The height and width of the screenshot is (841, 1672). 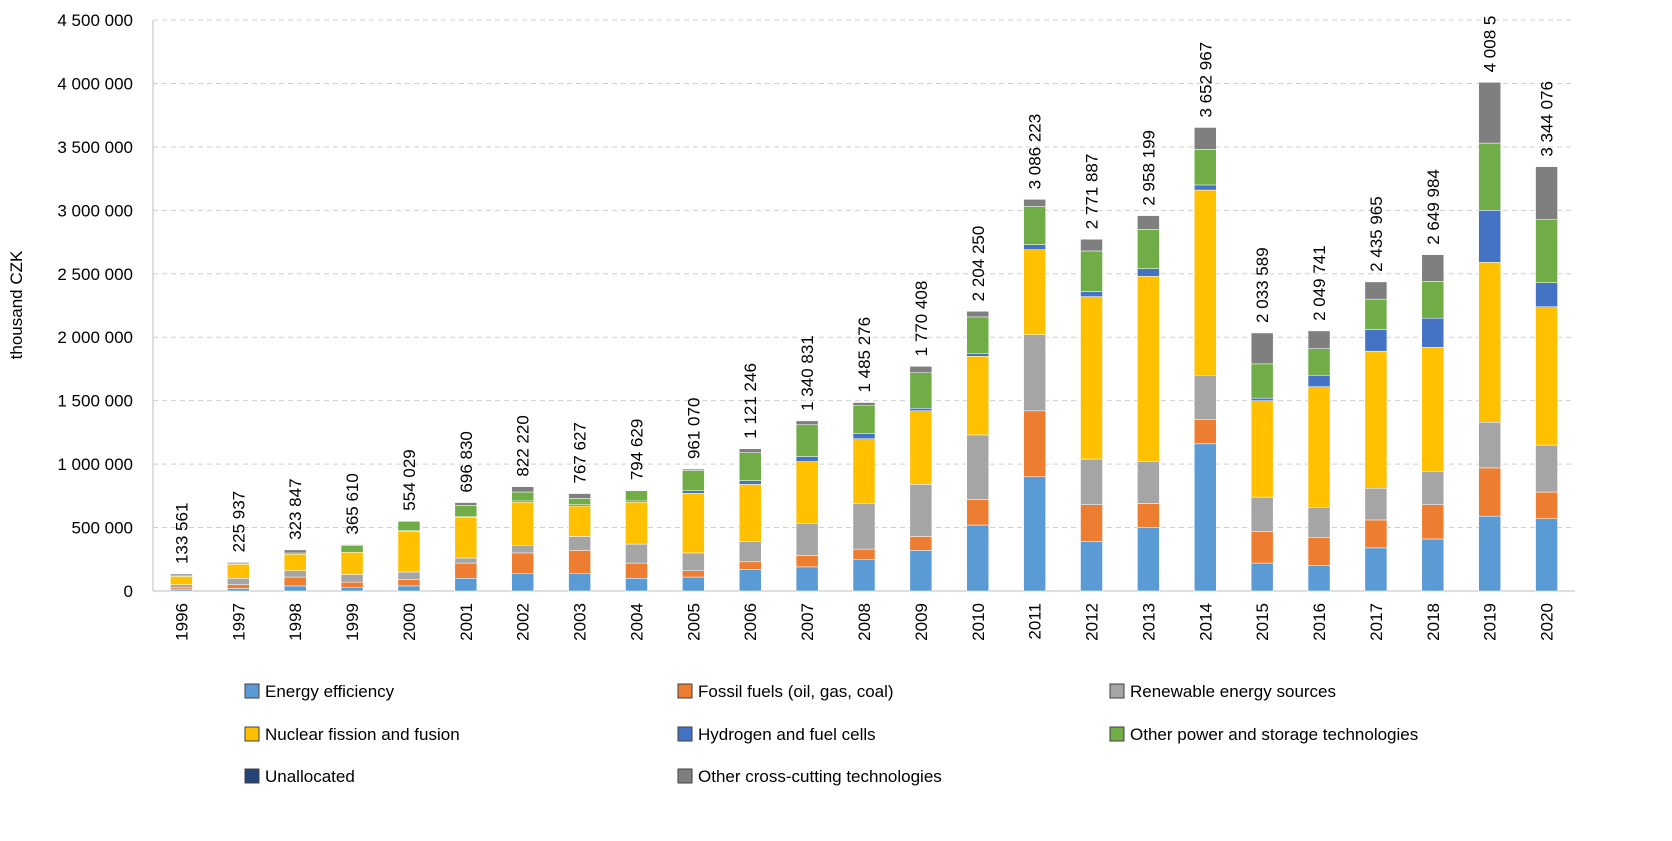 I want to click on total-label: 133 561, so click(x=181, y=533).